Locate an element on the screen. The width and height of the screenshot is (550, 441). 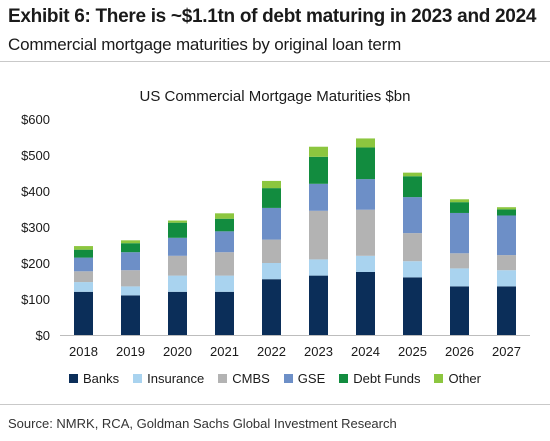
y-tick-label: $500 is located at coordinates (35, 155).